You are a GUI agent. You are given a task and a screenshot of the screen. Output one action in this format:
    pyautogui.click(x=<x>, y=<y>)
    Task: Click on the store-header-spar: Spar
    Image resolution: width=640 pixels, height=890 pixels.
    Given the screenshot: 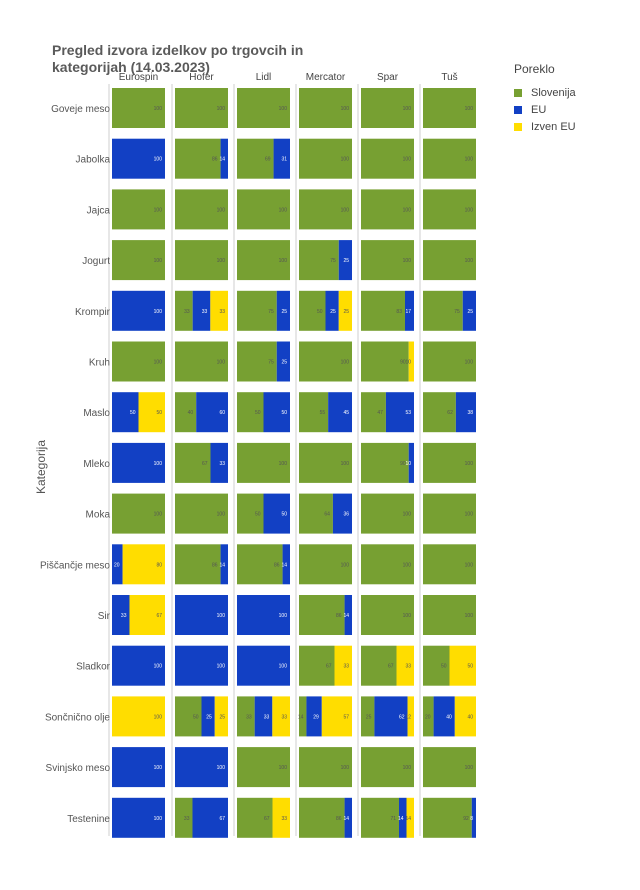 What is the action you would take?
    pyautogui.click(x=388, y=77)
    